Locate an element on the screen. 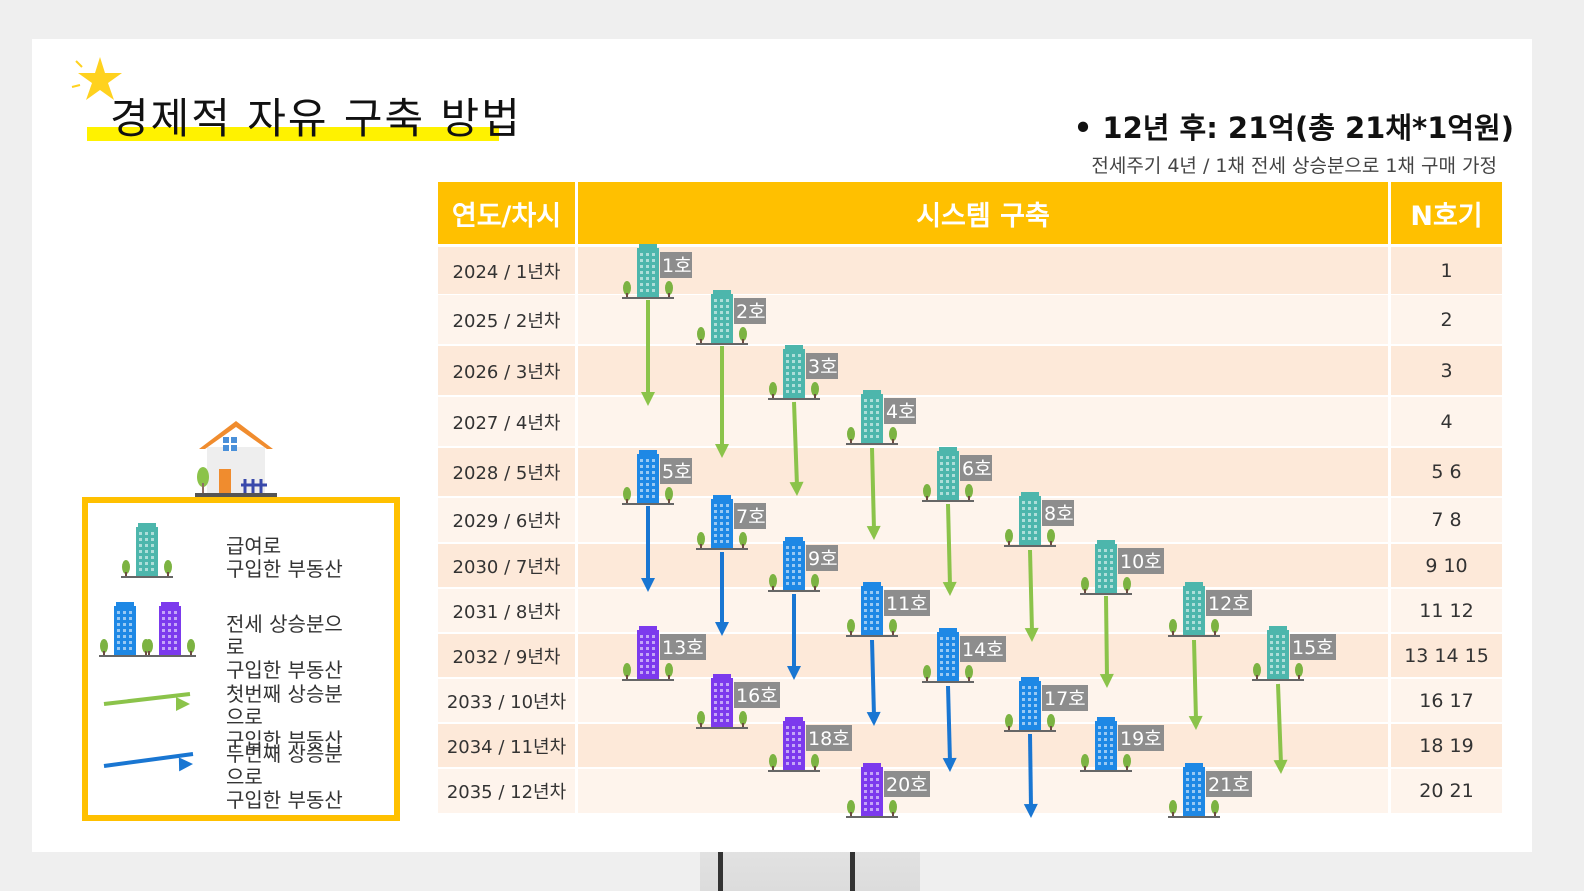  n-cell: 3 is located at coordinates (1446, 370).